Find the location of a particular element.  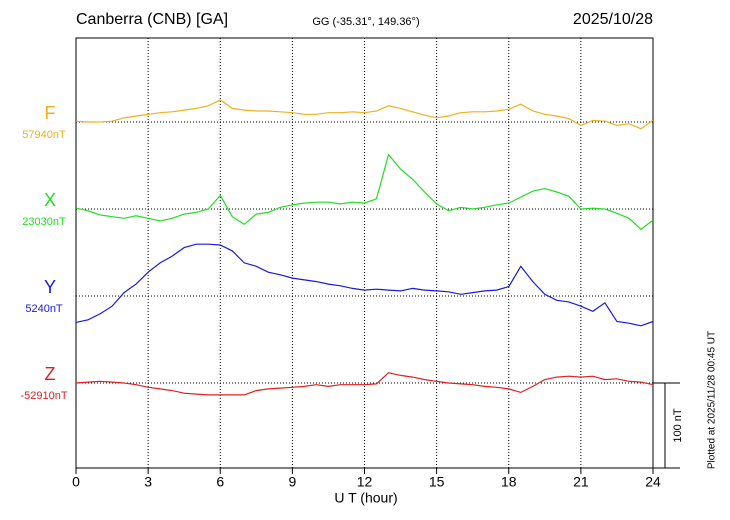

chart-date: 2025/10/28 is located at coordinates (613, 19).